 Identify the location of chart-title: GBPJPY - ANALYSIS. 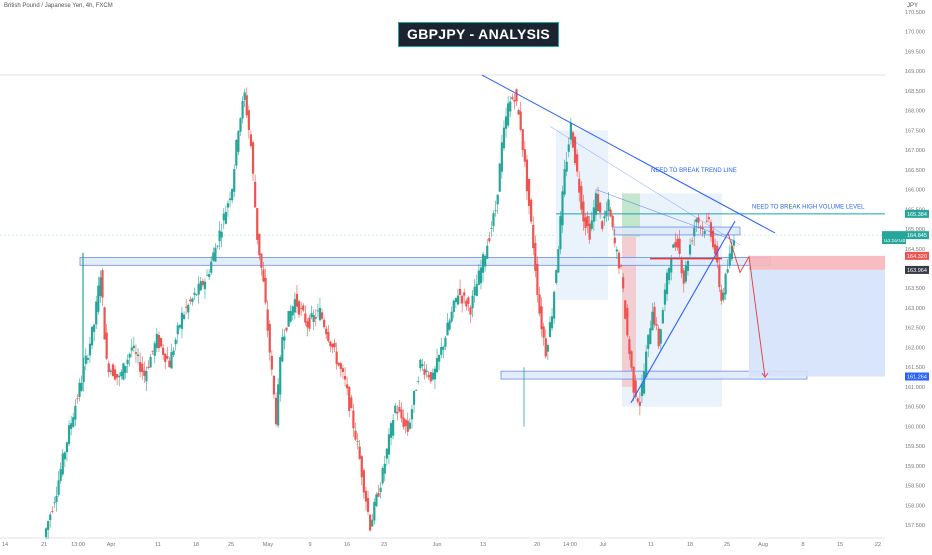
(479, 34).